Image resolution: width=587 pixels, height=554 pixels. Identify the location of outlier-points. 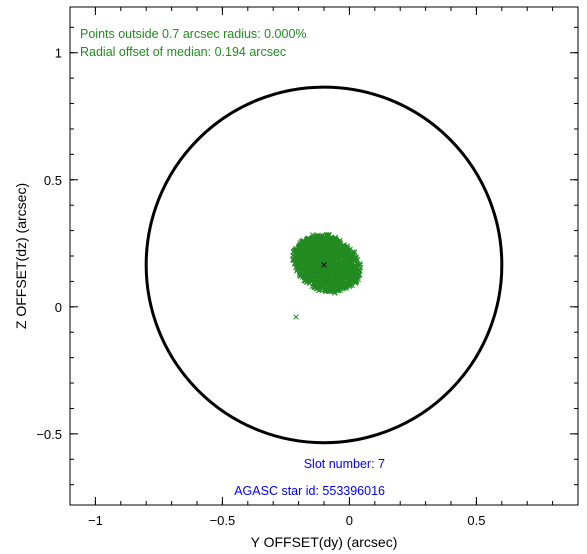
(296, 317).